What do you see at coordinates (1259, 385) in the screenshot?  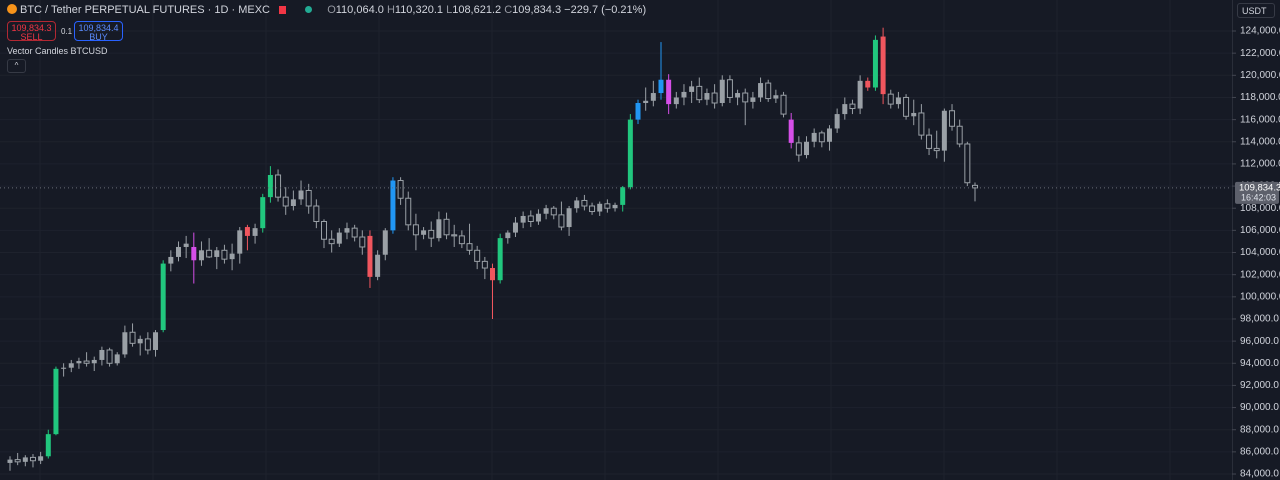 I see `y-tick-label: 92,000.0` at bounding box center [1259, 385].